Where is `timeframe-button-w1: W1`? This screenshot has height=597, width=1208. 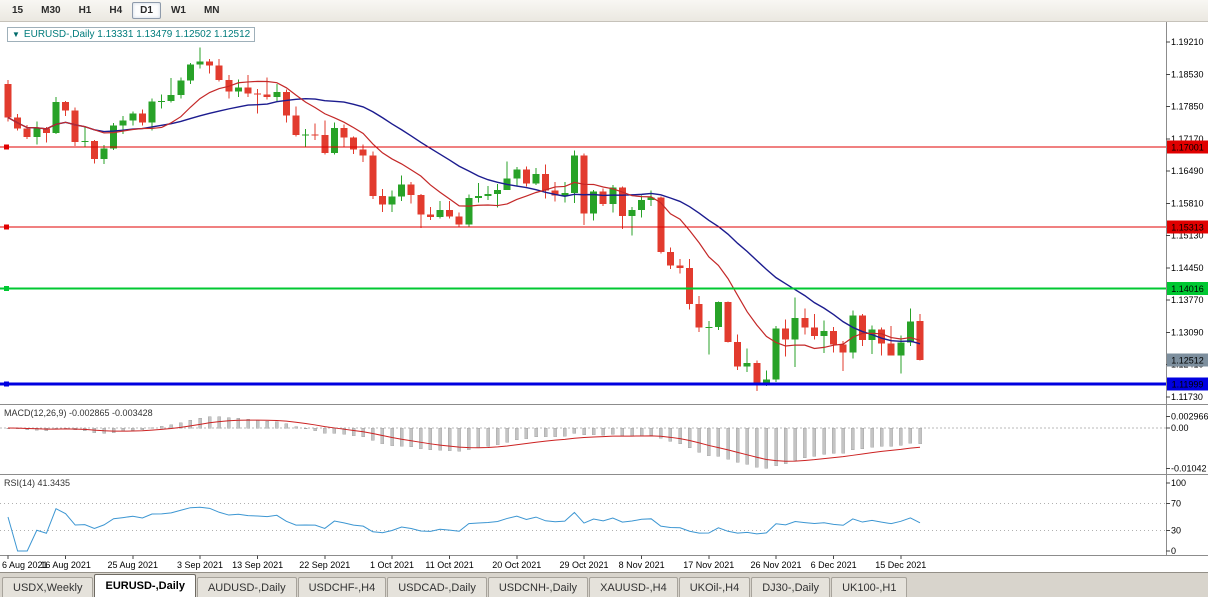
timeframe-button-w1: W1 is located at coordinates (178, 10).